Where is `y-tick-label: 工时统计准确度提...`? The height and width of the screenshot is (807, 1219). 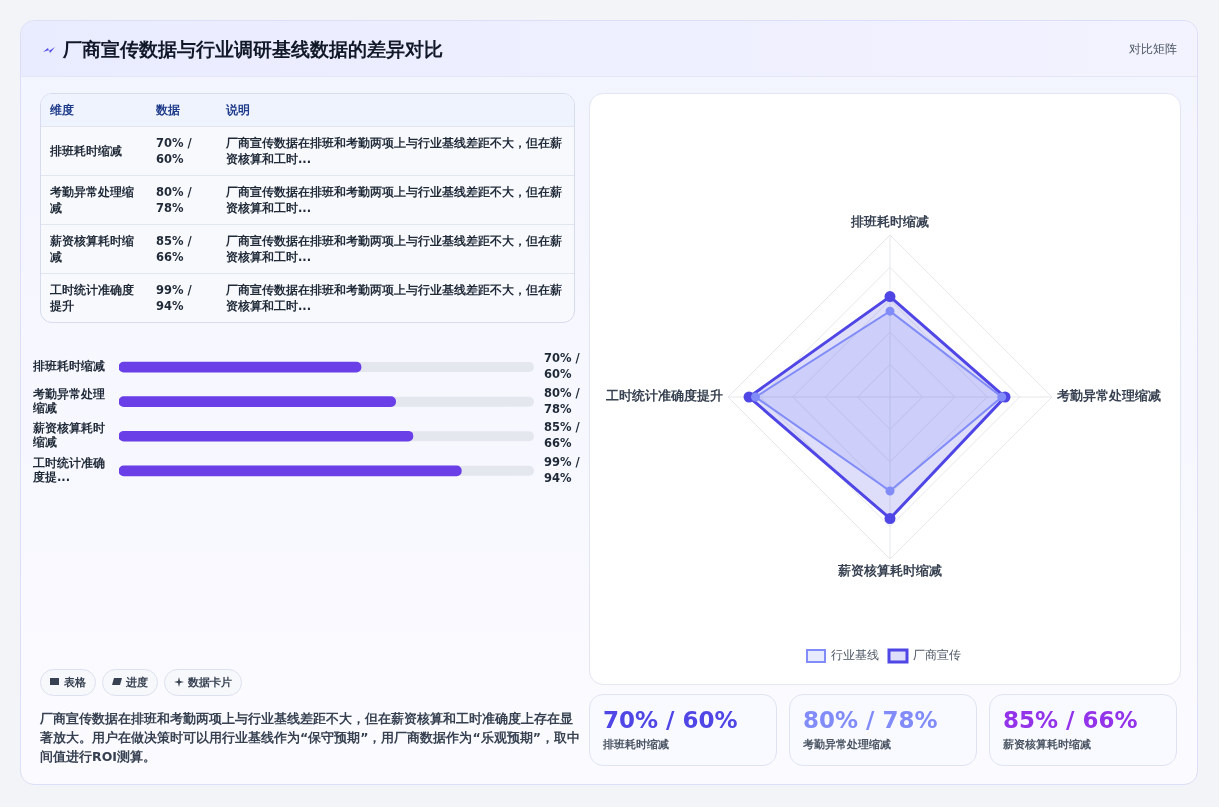
y-tick-label: 工时统计准确度提... is located at coordinates (68, 469).